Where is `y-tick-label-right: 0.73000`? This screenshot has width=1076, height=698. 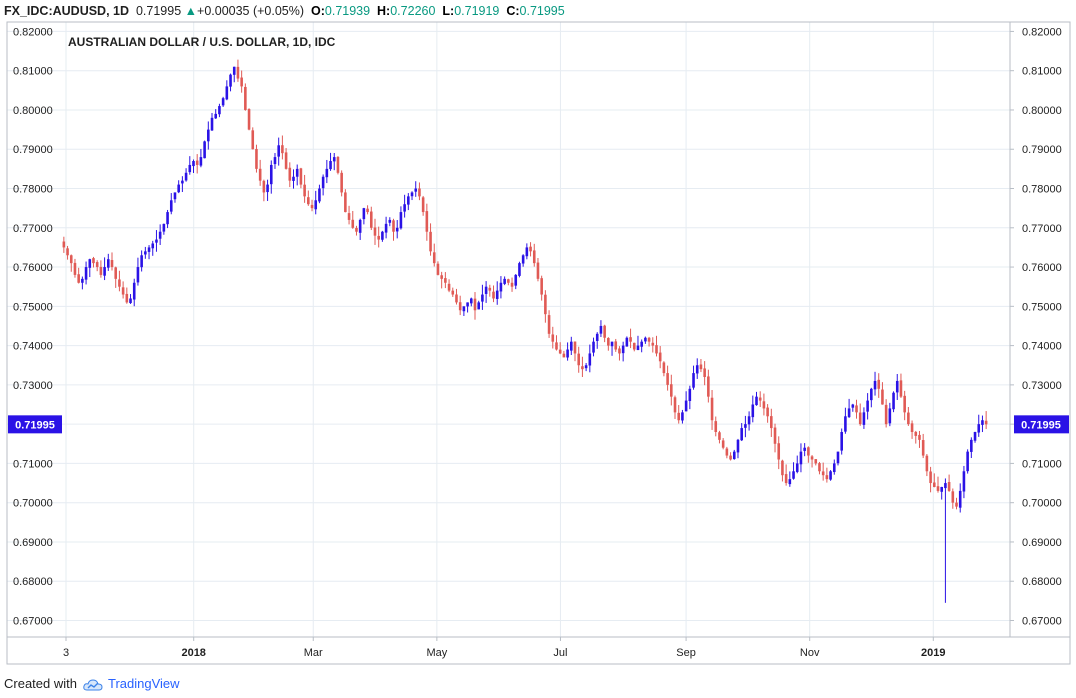 y-tick-label-right: 0.73000 is located at coordinates (1042, 386).